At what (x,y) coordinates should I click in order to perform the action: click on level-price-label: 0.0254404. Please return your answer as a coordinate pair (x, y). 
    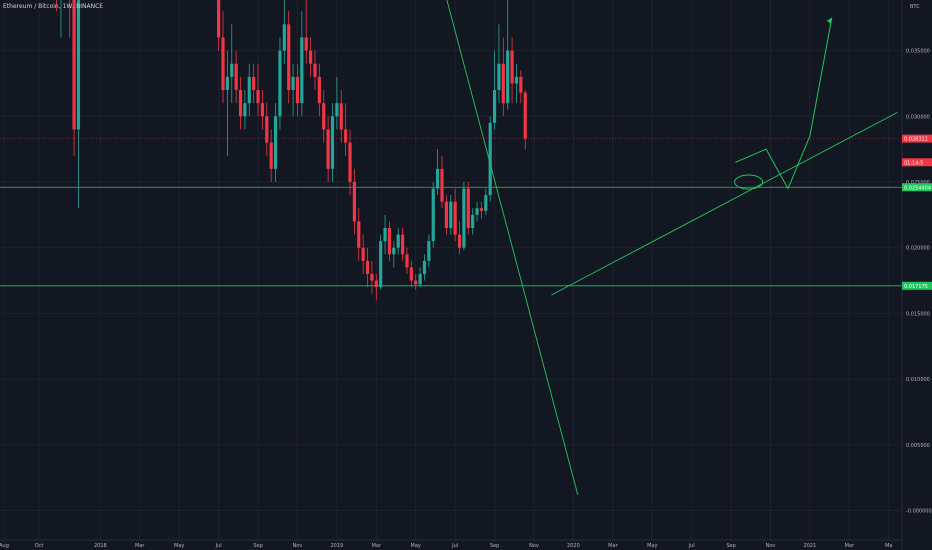
    Looking at the image, I should click on (917, 188).